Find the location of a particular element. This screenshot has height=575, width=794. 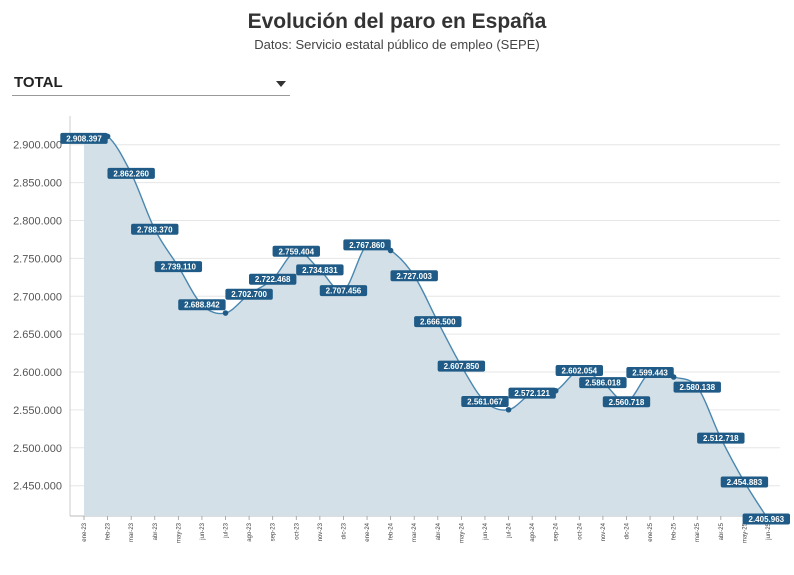

x-tick-label: ago-24 is located at coordinates (533, 531).